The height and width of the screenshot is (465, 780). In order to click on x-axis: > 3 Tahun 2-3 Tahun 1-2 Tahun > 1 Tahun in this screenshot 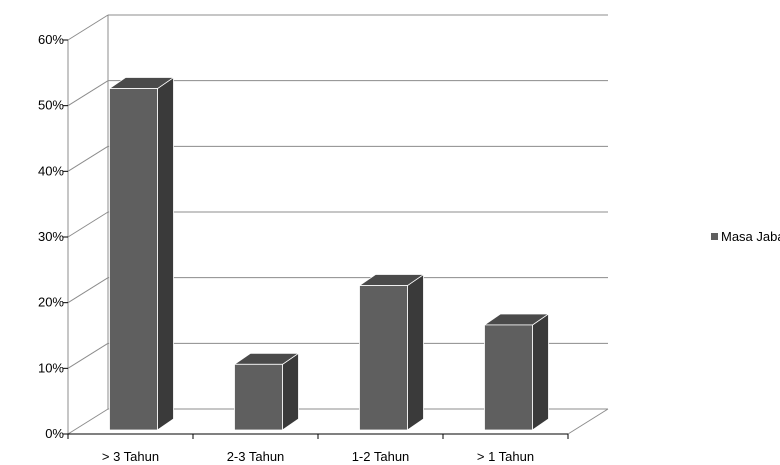, I will do `click(318, 448)`.